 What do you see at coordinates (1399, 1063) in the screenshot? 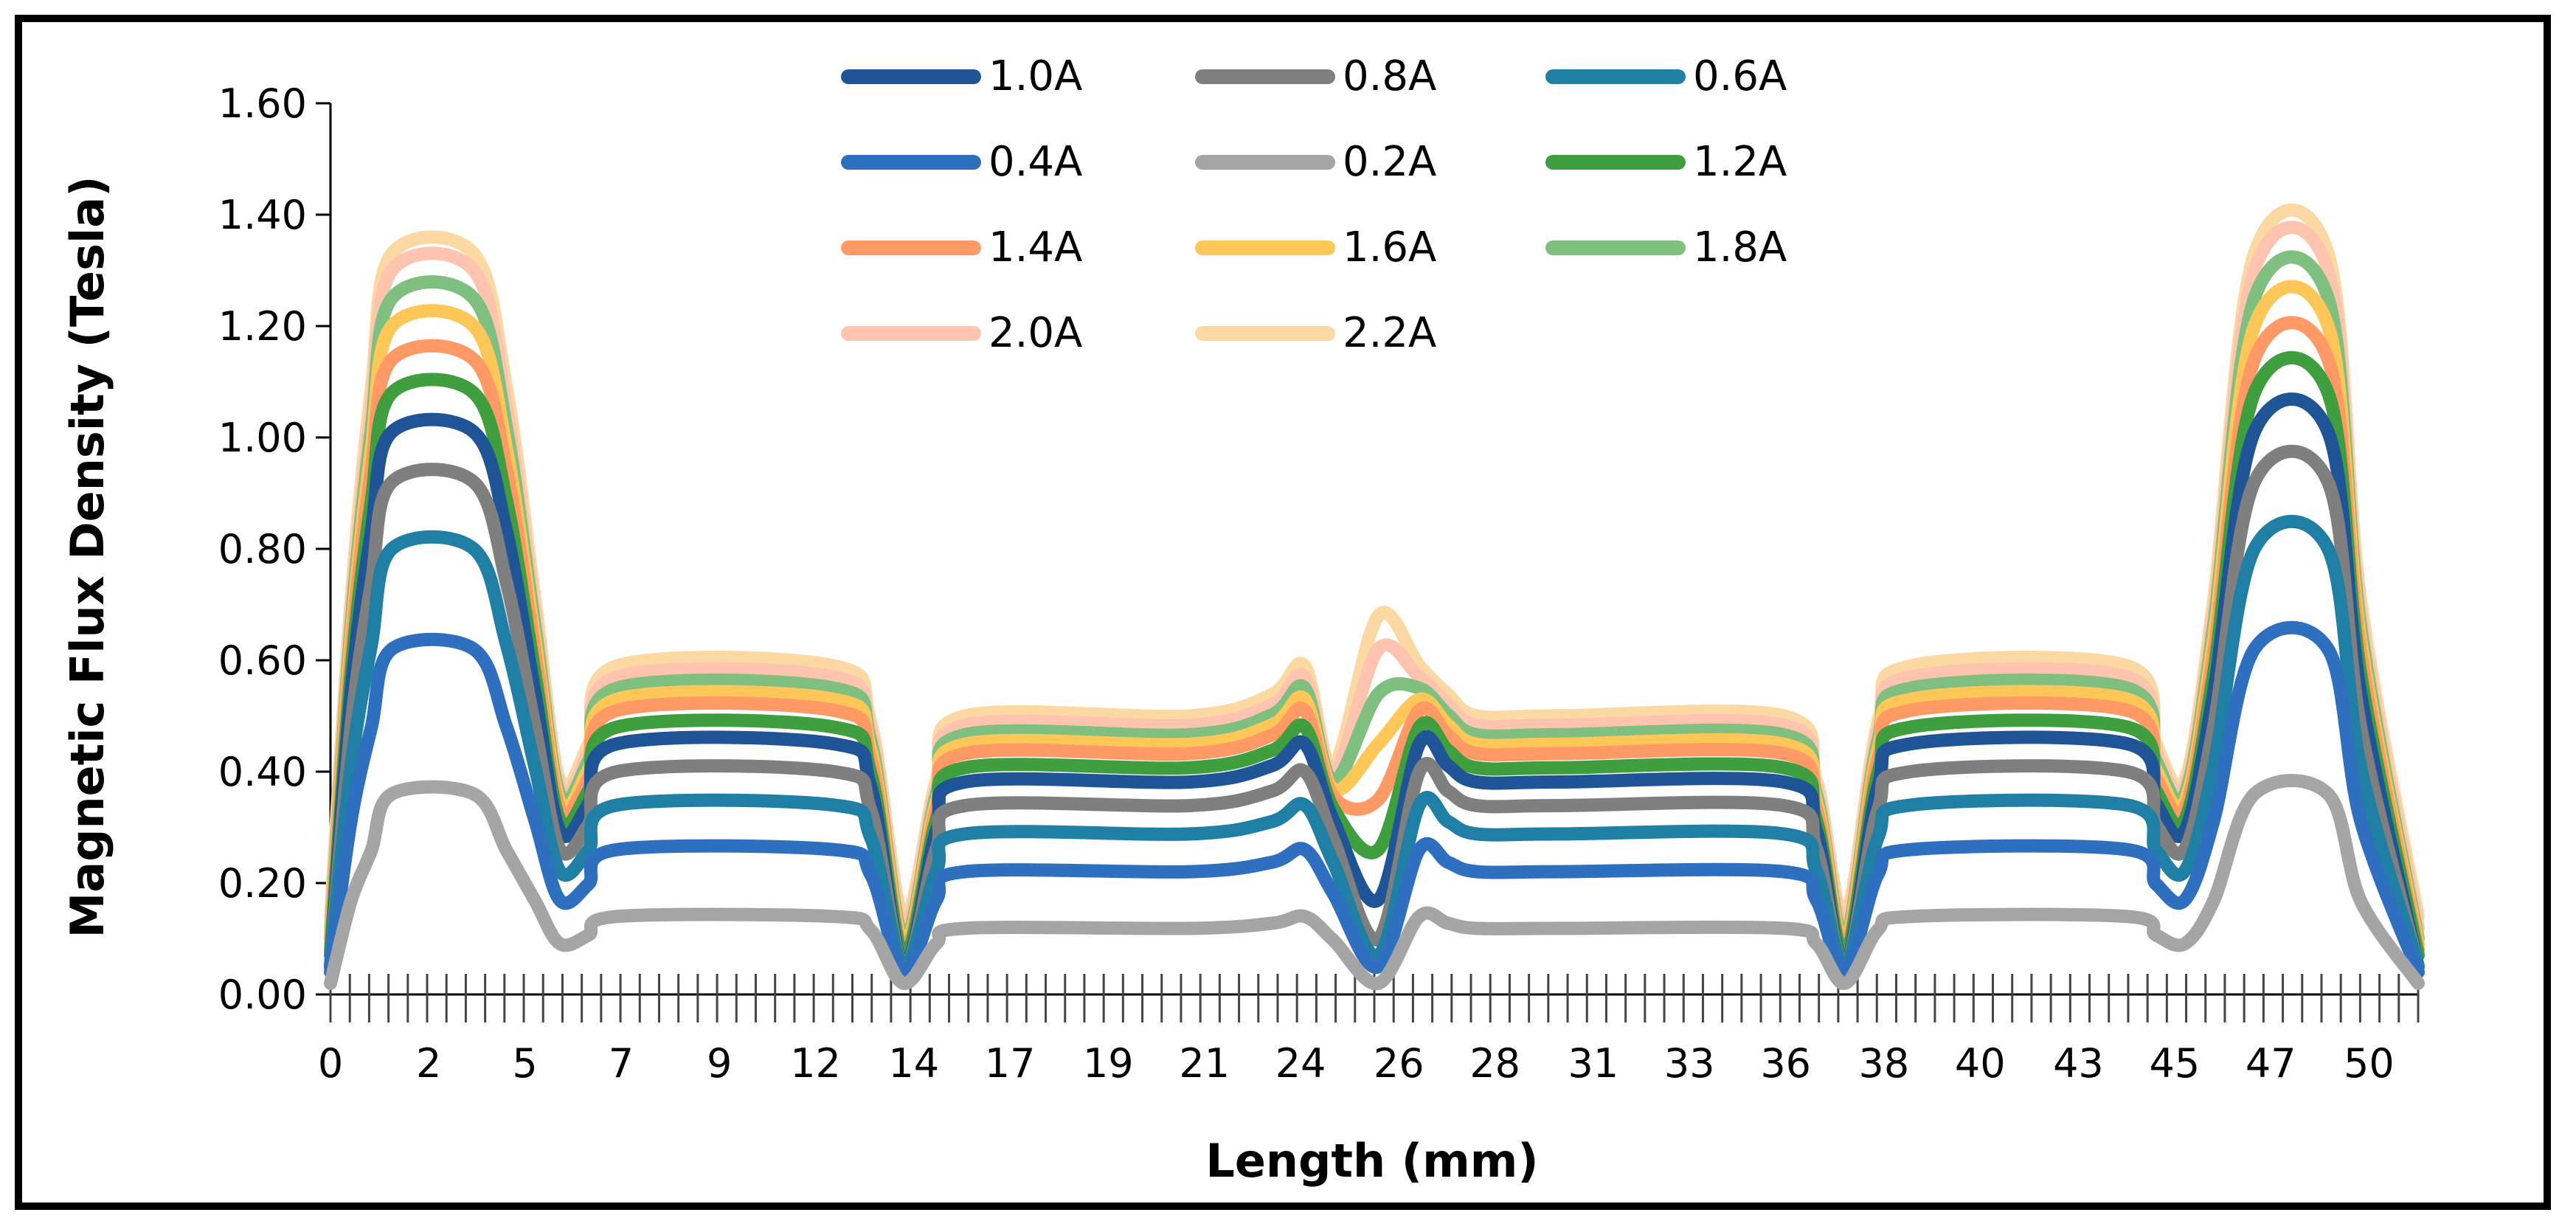
I see `x-tick-label: 26` at bounding box center [1399, 1063].